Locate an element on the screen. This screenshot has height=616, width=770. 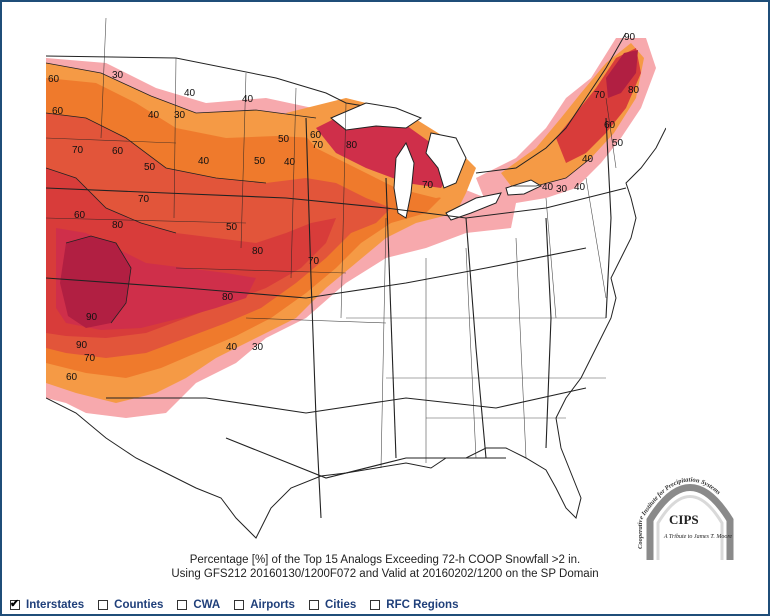
layer-label: Interstates is located at coordinates (55, 605).